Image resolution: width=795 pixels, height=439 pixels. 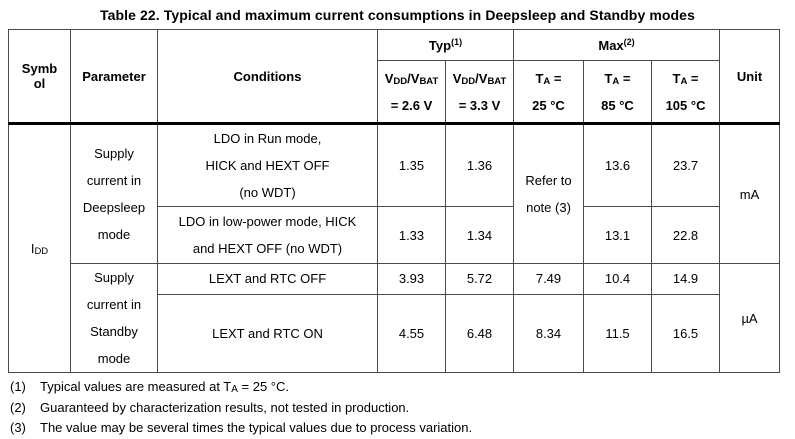 I want to click on col-header-ta-85: TA = 85 °C, so click(x=617, y=92).